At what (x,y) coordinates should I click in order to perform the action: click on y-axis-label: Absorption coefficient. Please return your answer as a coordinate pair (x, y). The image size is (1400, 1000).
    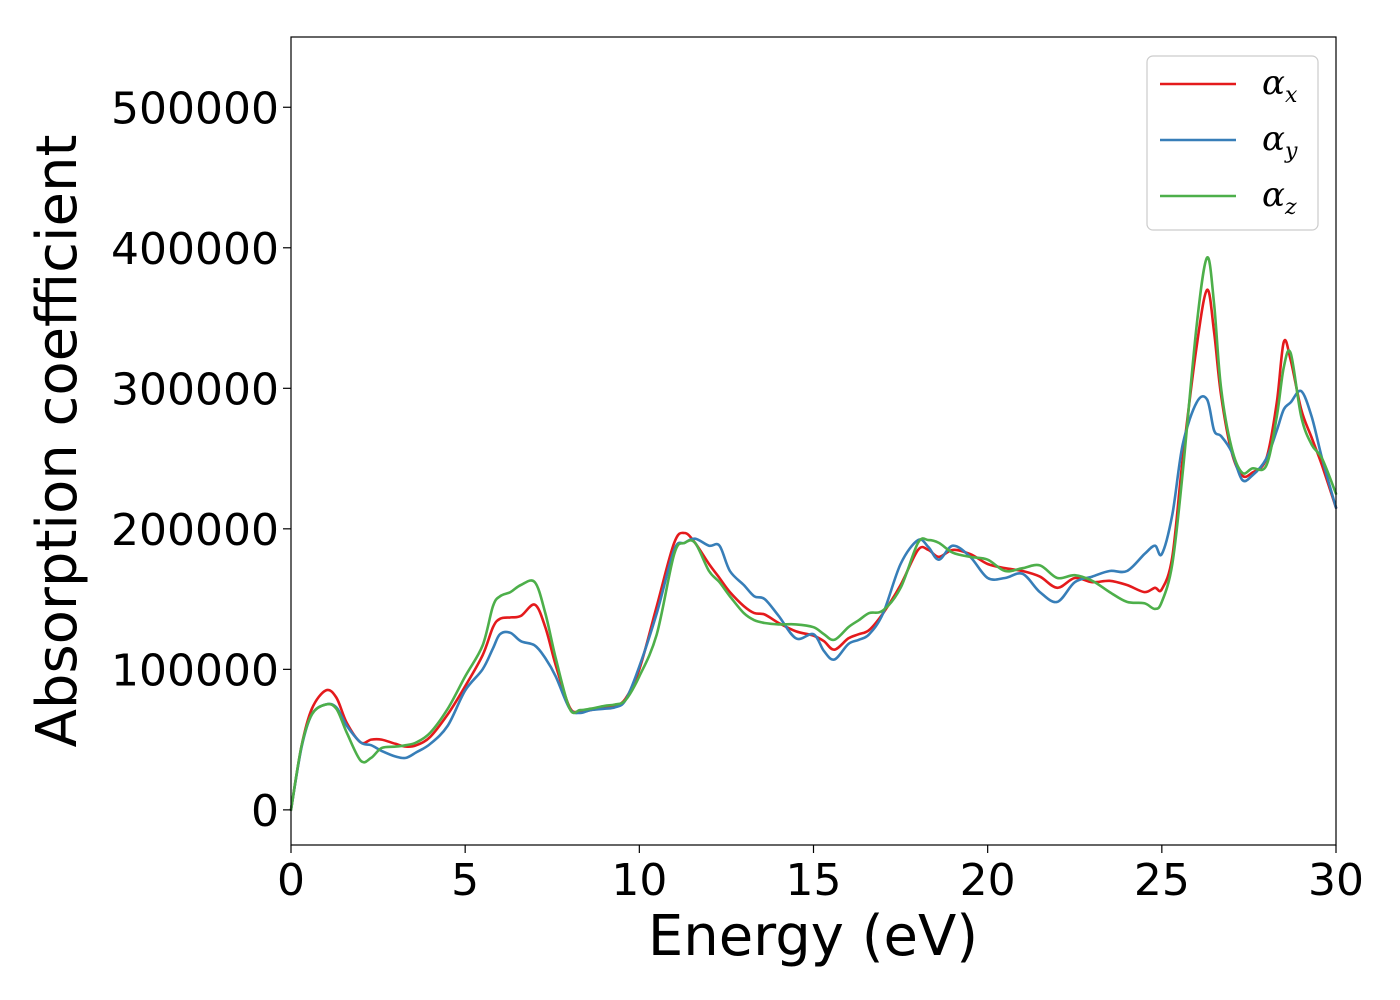
    Looking at the image, I should click on (57, 441).